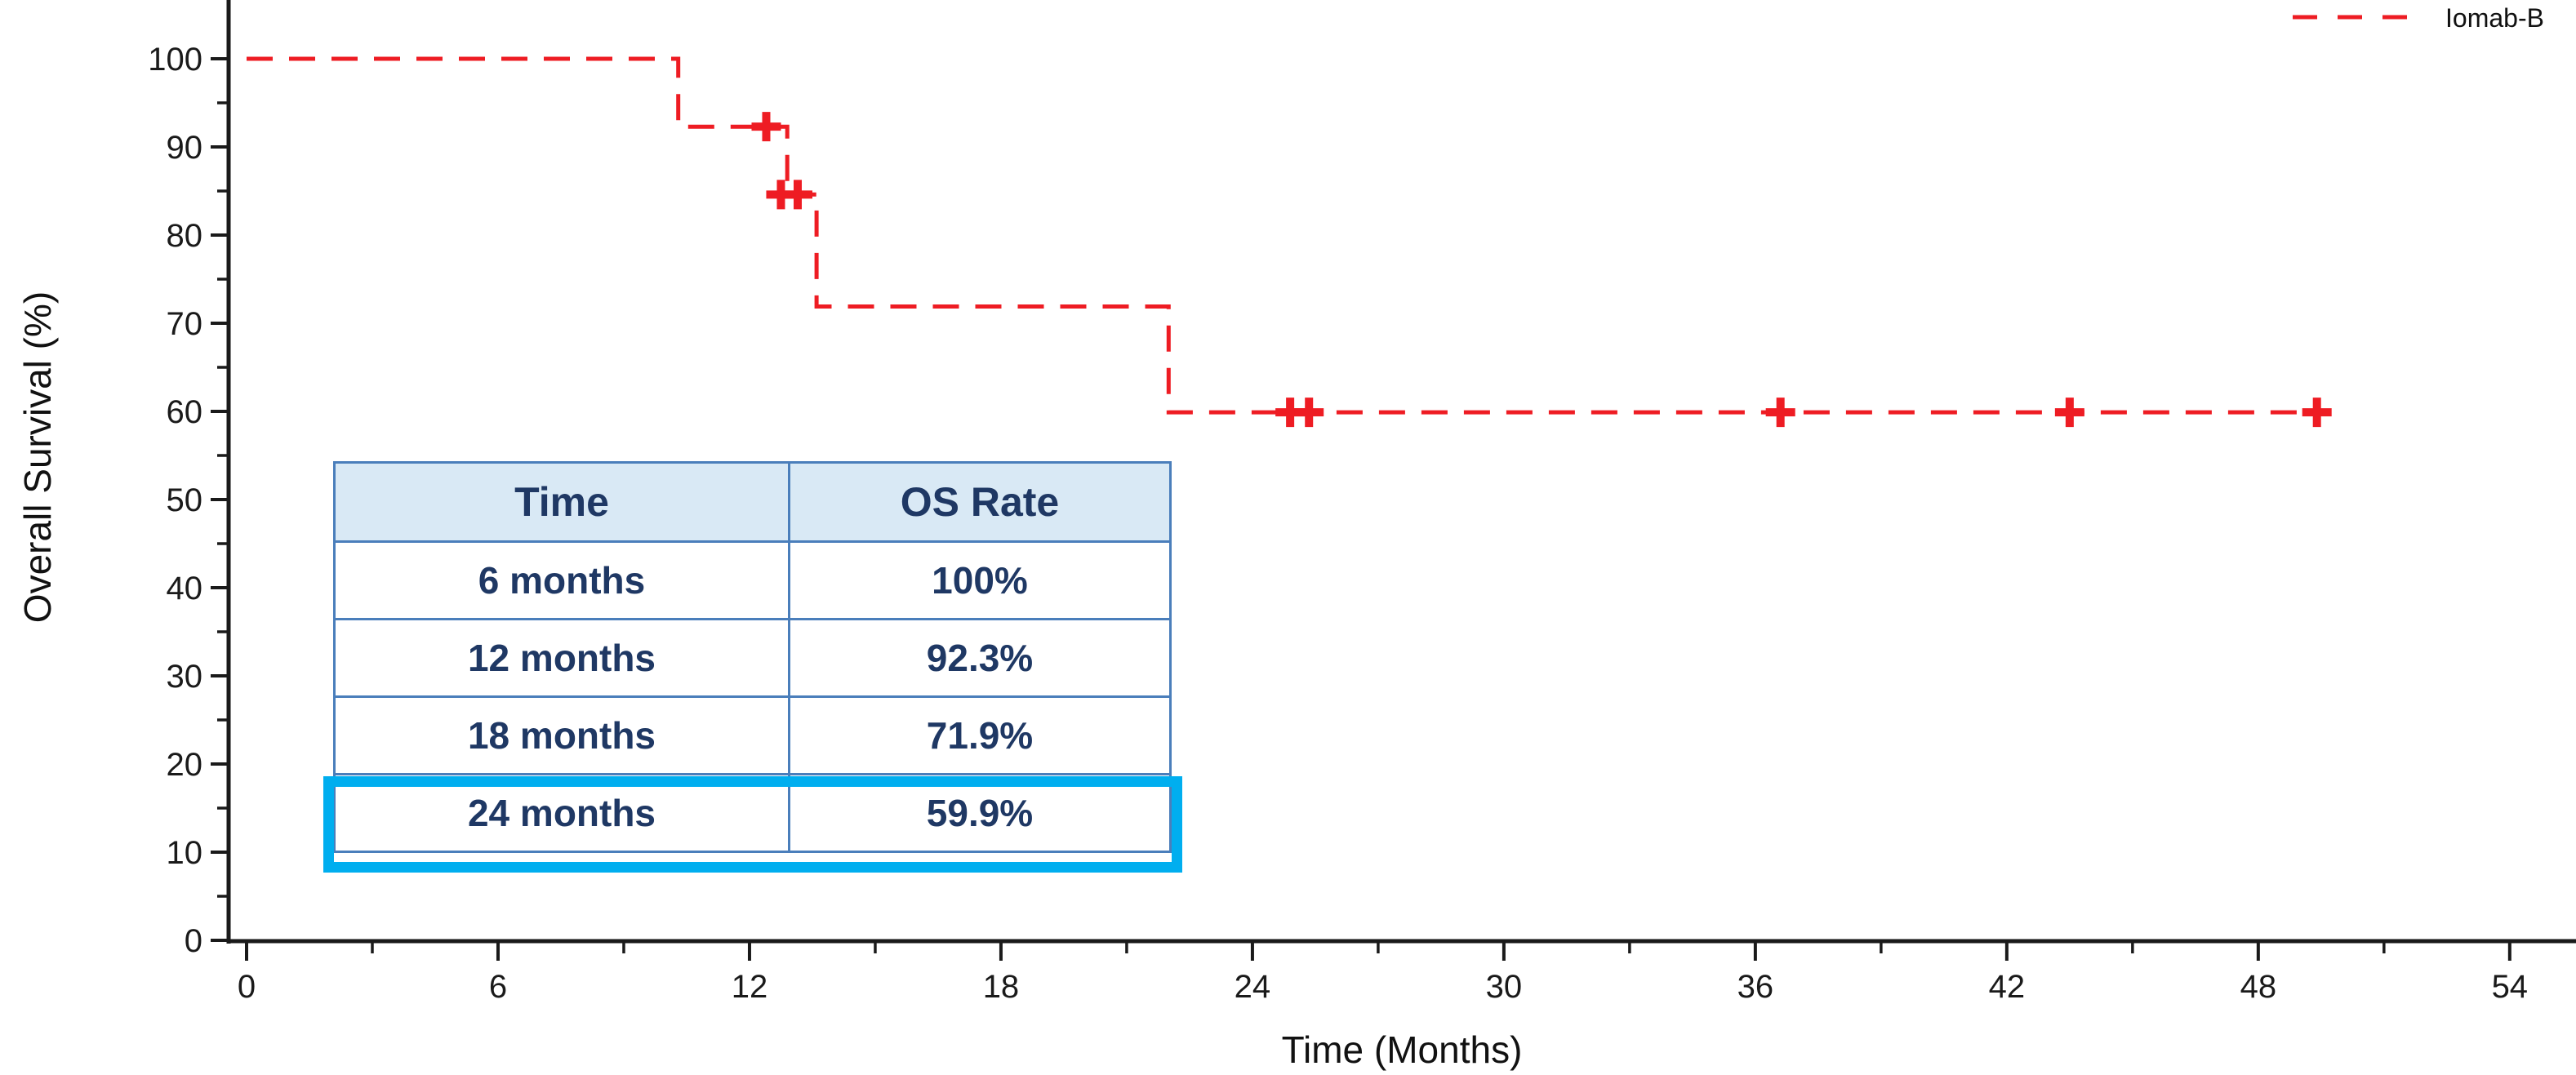 The width and height of the screenshot is (2576, 1075). I want to click on legend: Iomab-B, so click(2418, 18).